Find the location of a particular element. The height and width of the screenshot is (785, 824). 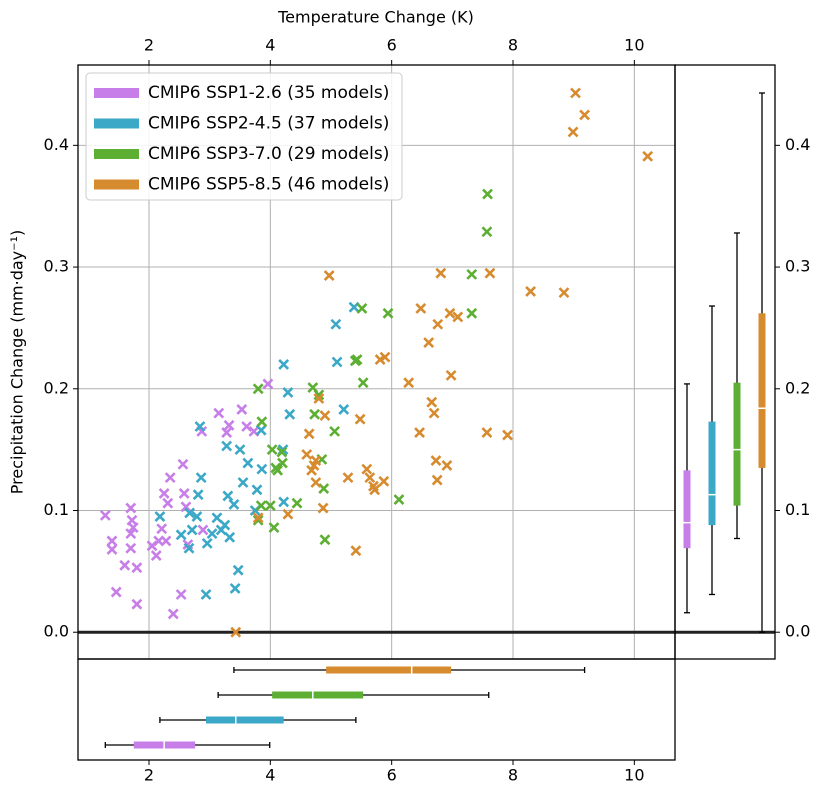

legend-label: CMIP6 SSP1-2.6 (35 models) is located at coordinates (268, 93).